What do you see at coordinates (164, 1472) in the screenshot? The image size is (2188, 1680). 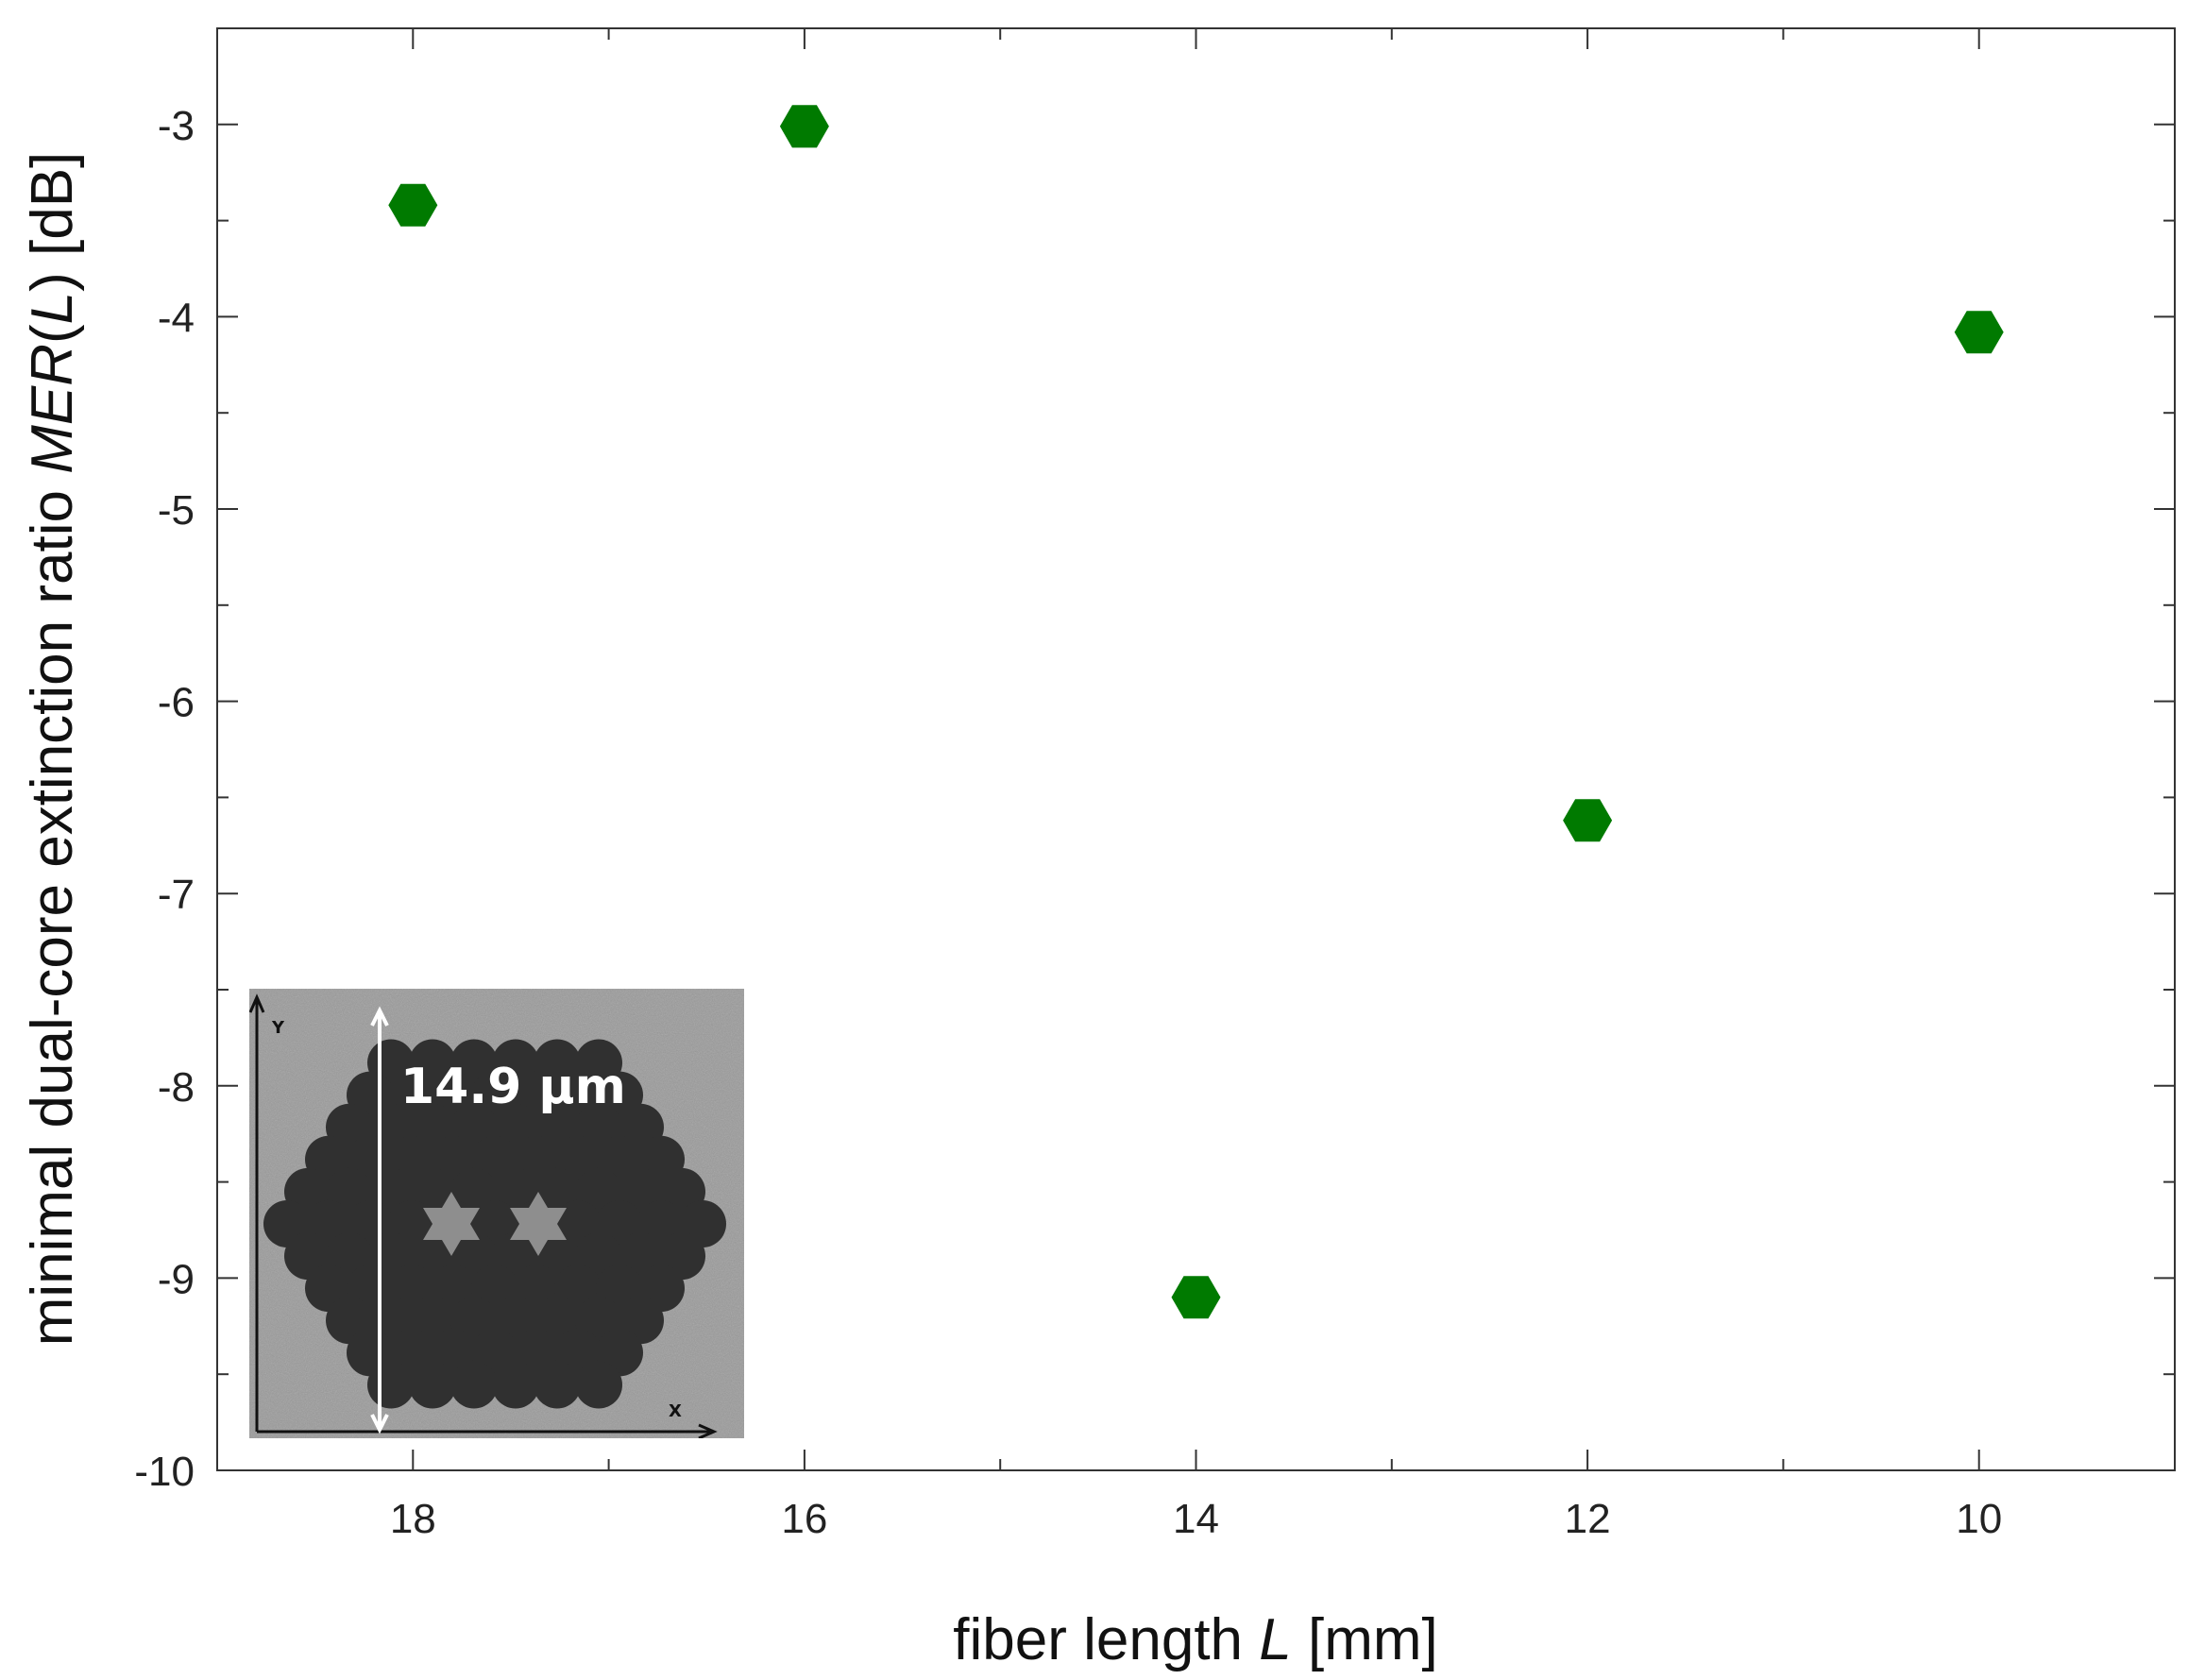 I see `y-tick-label: -10` at bounding box center [164, 1472].